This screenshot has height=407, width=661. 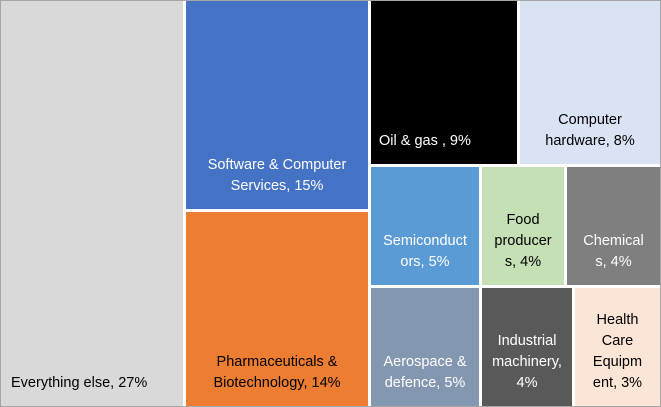 What do you see at coordinates (425, 251) in the screenshot?
I see `tile-label: Semiconduct ors, 5%` at bounding box center [425, 251].